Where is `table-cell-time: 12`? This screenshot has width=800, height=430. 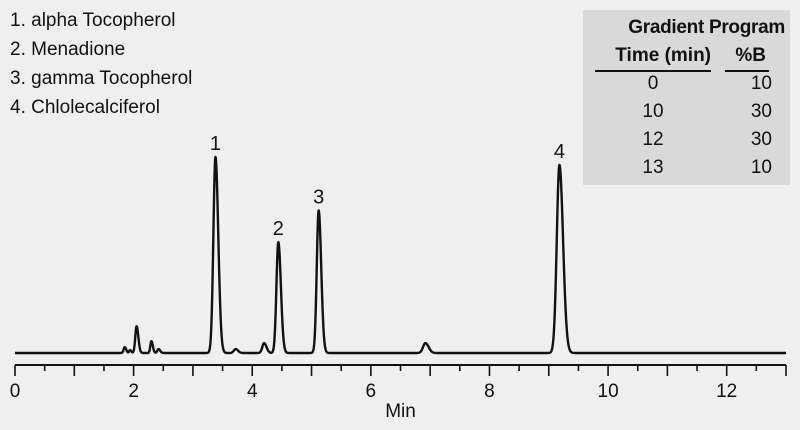
table-cell-time: 12 is located at coordinates (653, 139).